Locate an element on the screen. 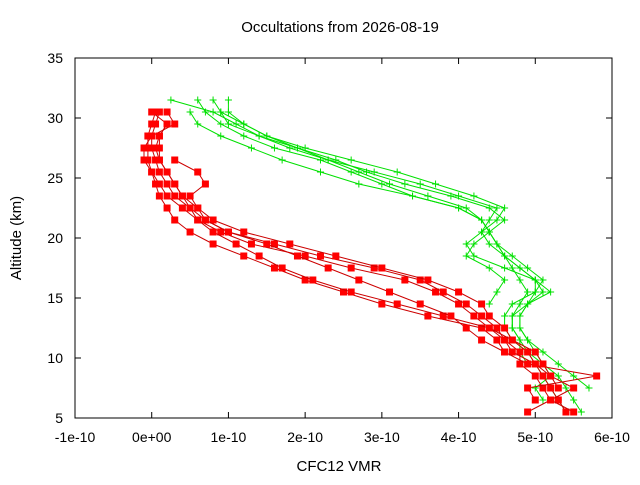 This screenshot has height=485, width=640. x-tick-label: 4e-10 is located at coordinates (459, 437).